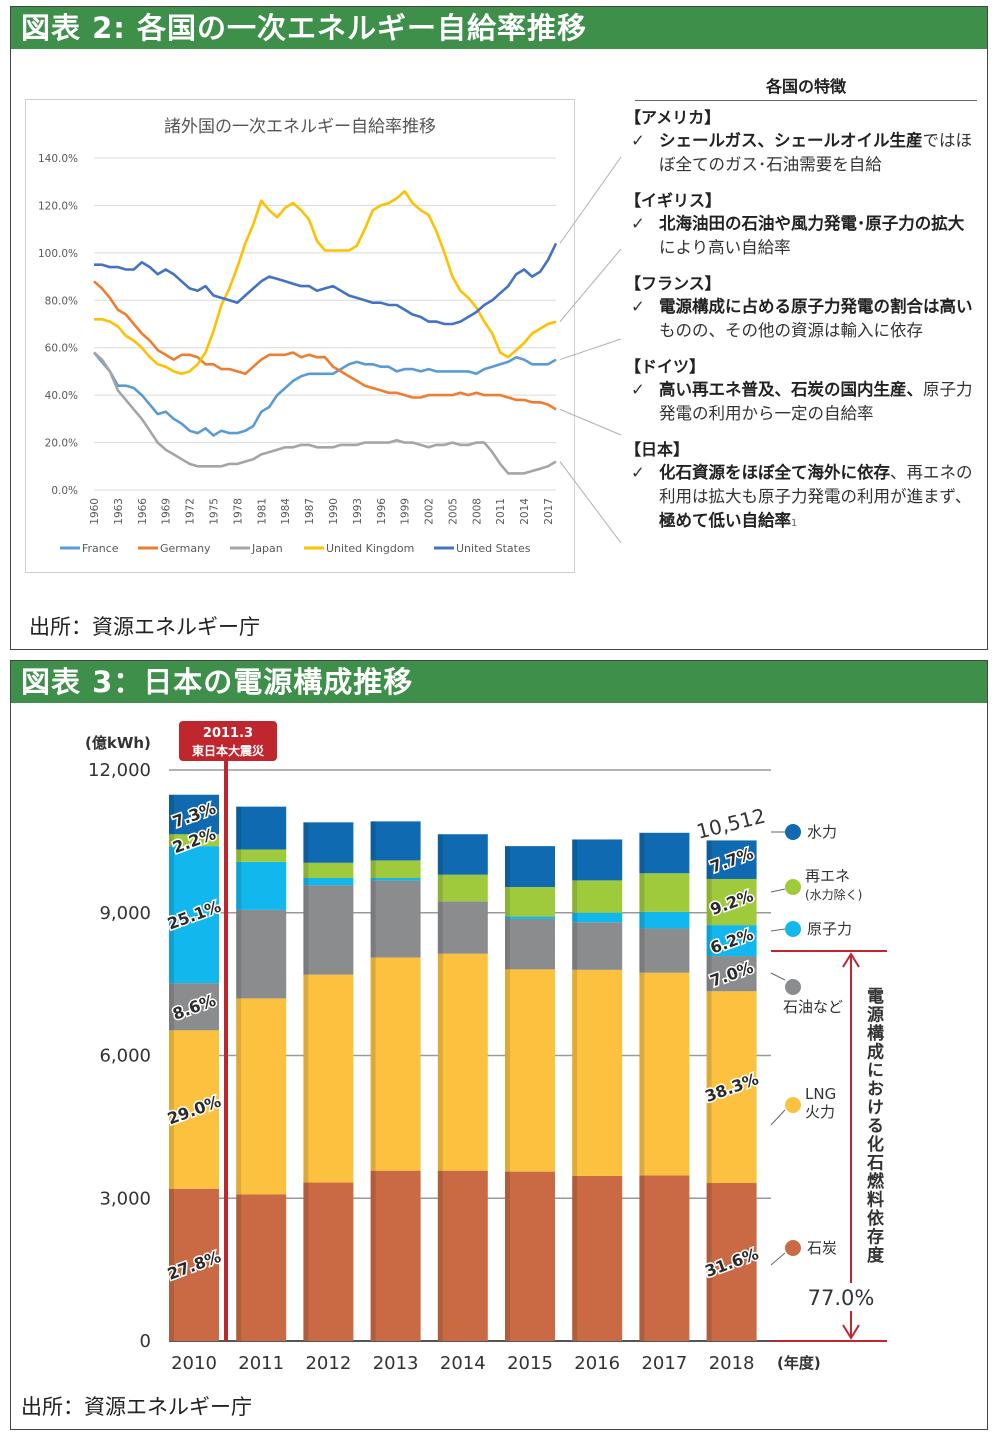 The height and width of the screenshot is (1441, 1000). I want to click on x-tick-label: 1969, so click(167, 511).